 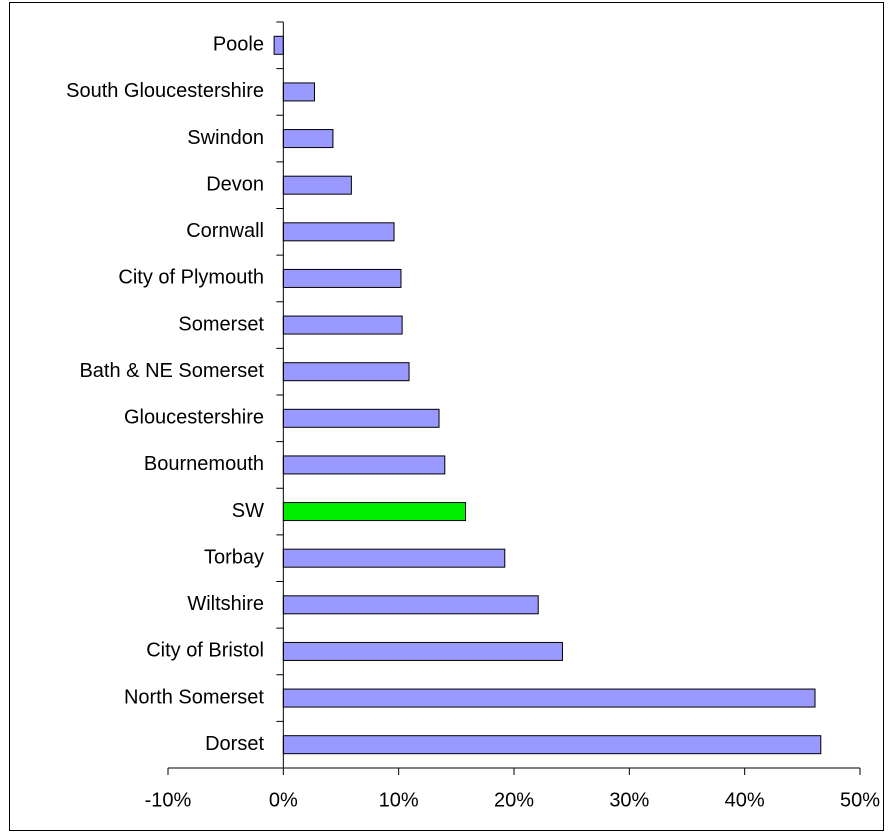 I want to click on y-tick-label: Swindon, so click(x=225, y=138).